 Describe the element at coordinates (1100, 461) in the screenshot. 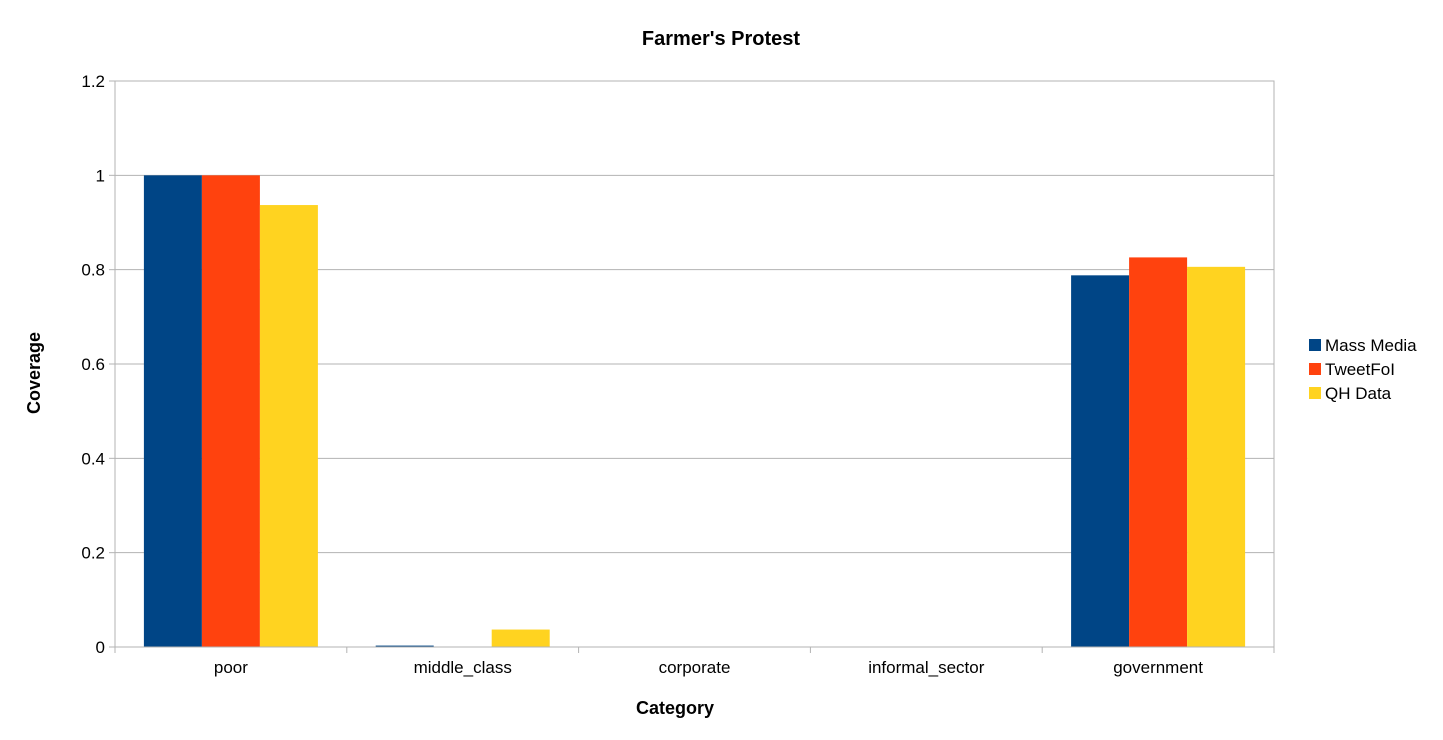

I see `bar-government-mass-media` at that location.